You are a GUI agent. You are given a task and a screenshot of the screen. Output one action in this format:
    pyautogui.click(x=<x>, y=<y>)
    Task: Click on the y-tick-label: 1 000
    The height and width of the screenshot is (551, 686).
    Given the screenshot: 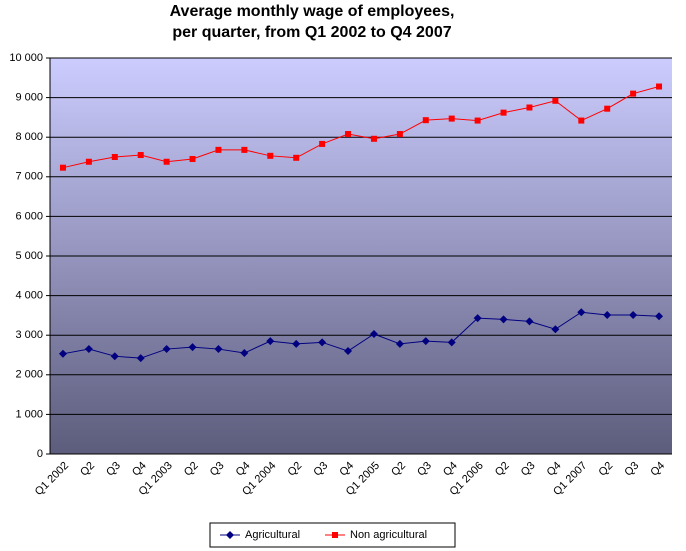 What is the action you would take?
    pyautogui.click(x=29, y=414)
    